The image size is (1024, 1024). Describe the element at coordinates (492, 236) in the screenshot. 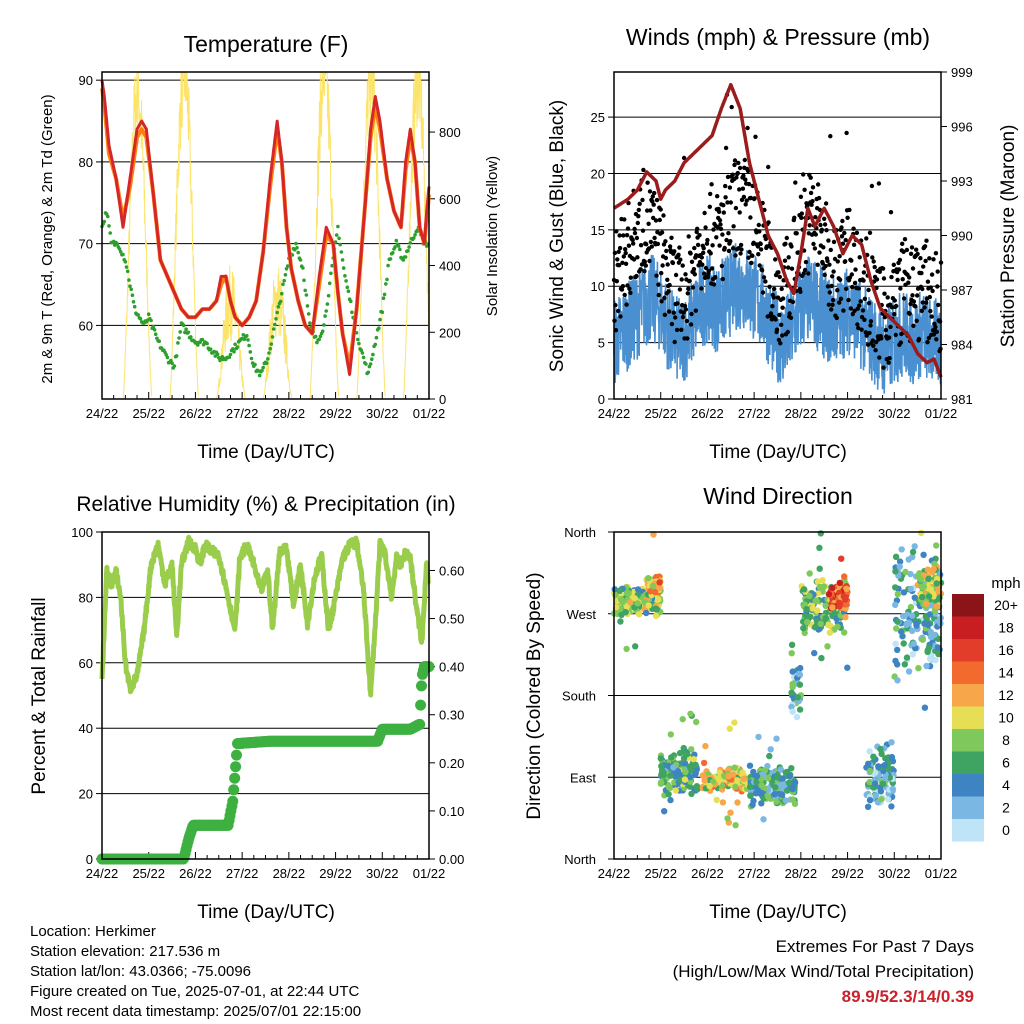

I see `temperature-y2label: Solar Insolation (Yellow)` at that location.